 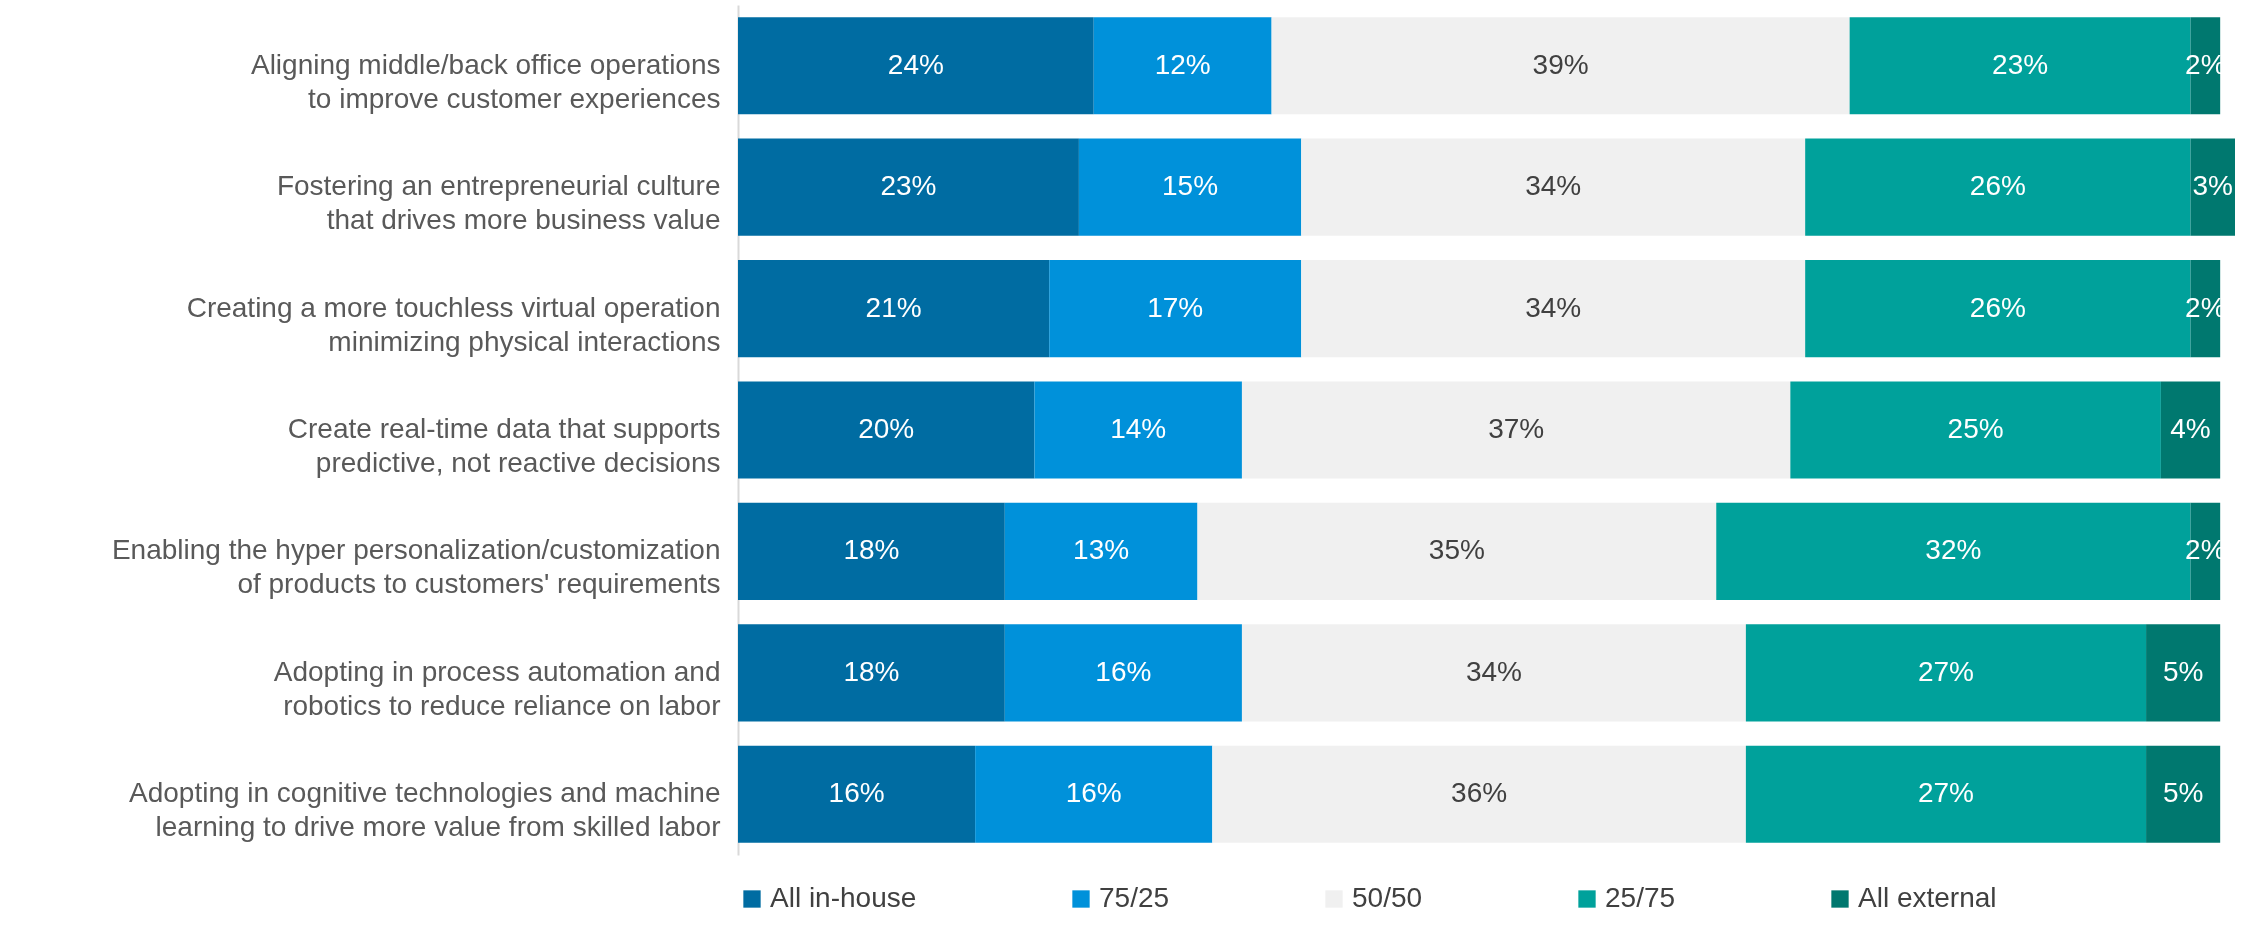 I want to click on data-label: 25%, so click(x=1975, y=428).